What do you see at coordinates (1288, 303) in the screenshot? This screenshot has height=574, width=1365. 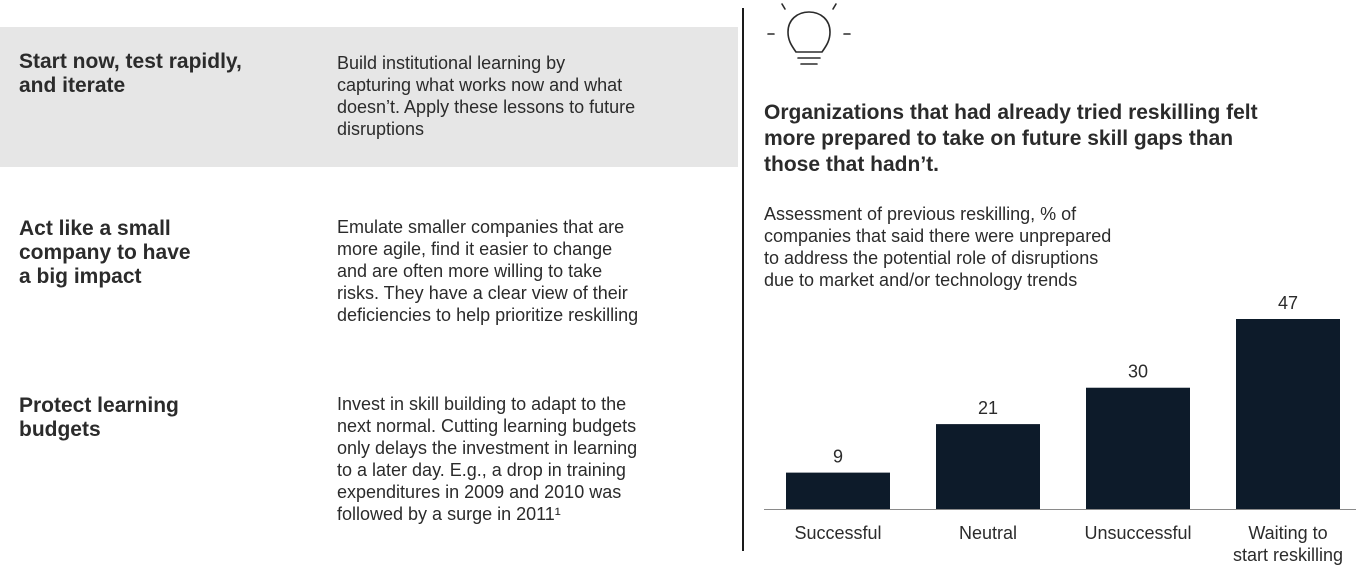 I see `data-label-4: 47` at bounding box center [1288, 303].